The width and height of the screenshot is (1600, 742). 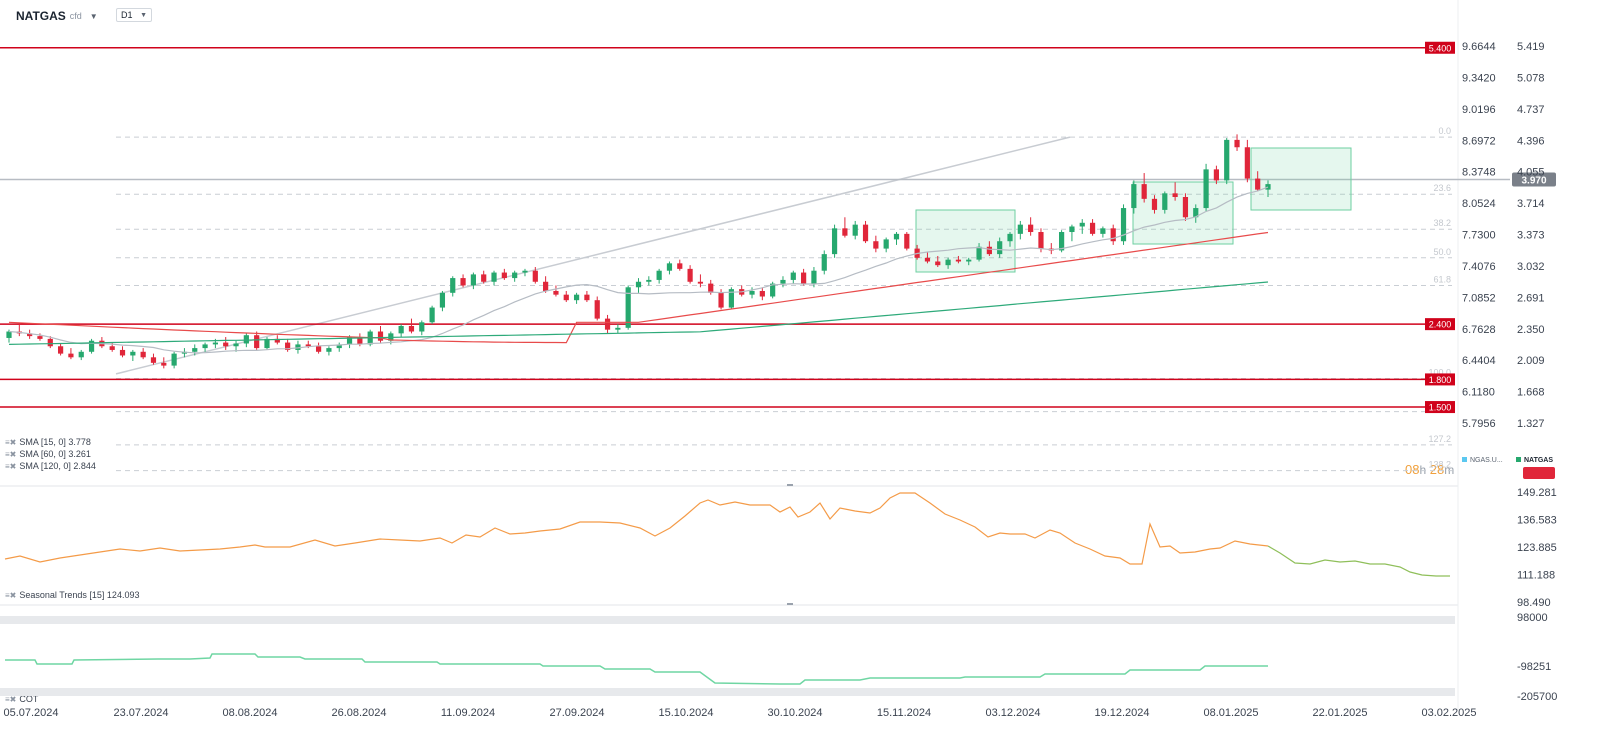 I want to click on fib-label: 138.2, so click(x=1439, y=465).